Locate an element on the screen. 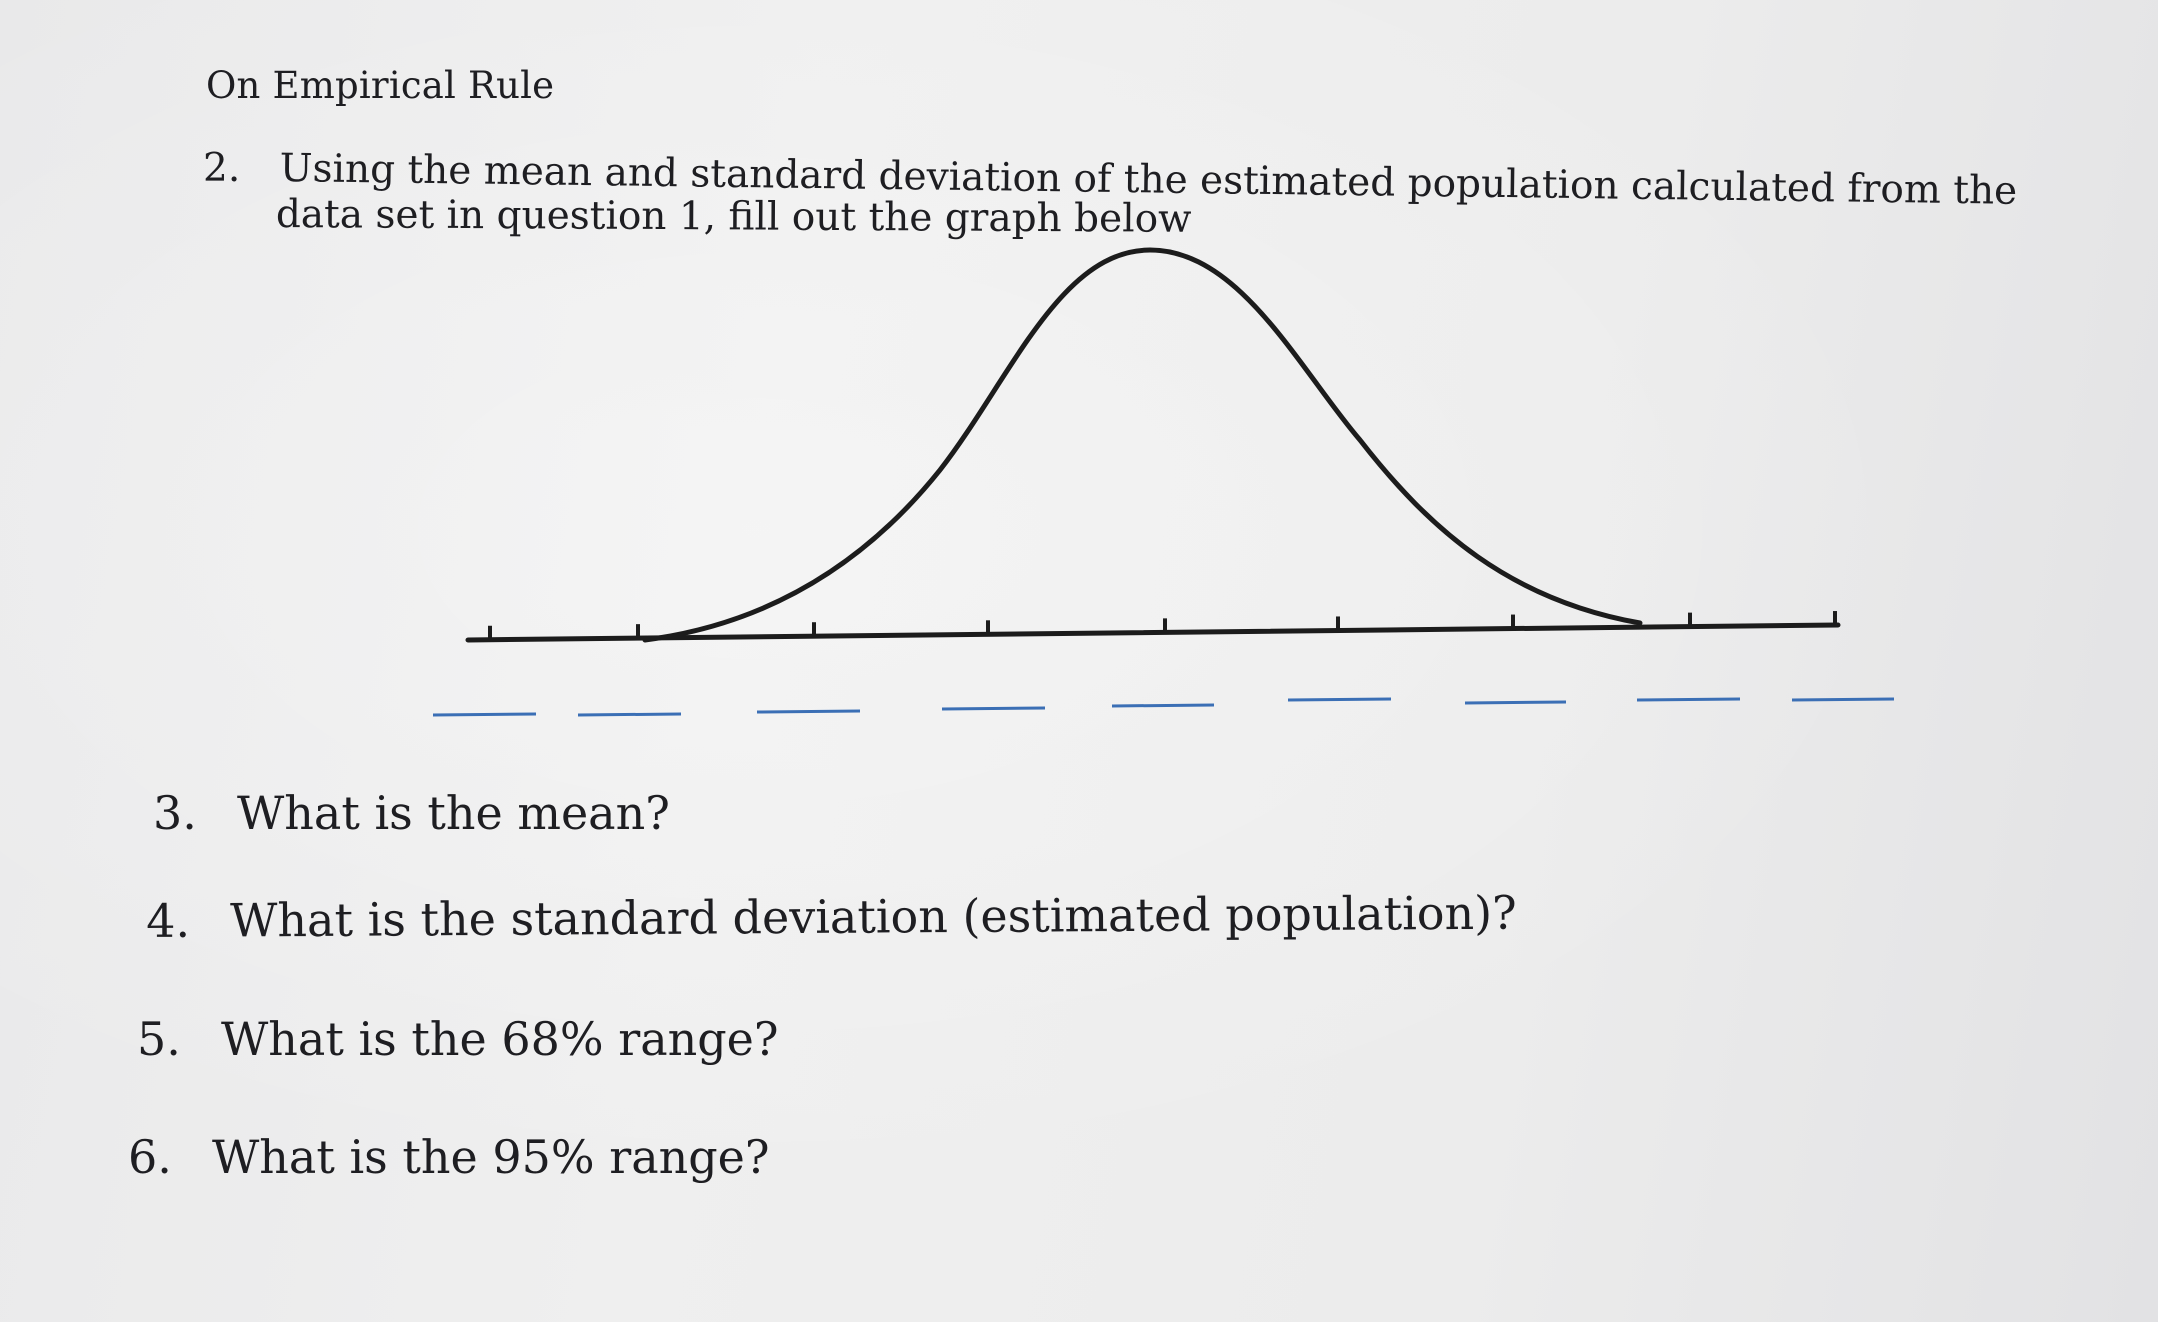 Image resolution: width=2158 pixels, height=1322 pixels. question-6-number: 6. is located at coordinates (150, 1157).